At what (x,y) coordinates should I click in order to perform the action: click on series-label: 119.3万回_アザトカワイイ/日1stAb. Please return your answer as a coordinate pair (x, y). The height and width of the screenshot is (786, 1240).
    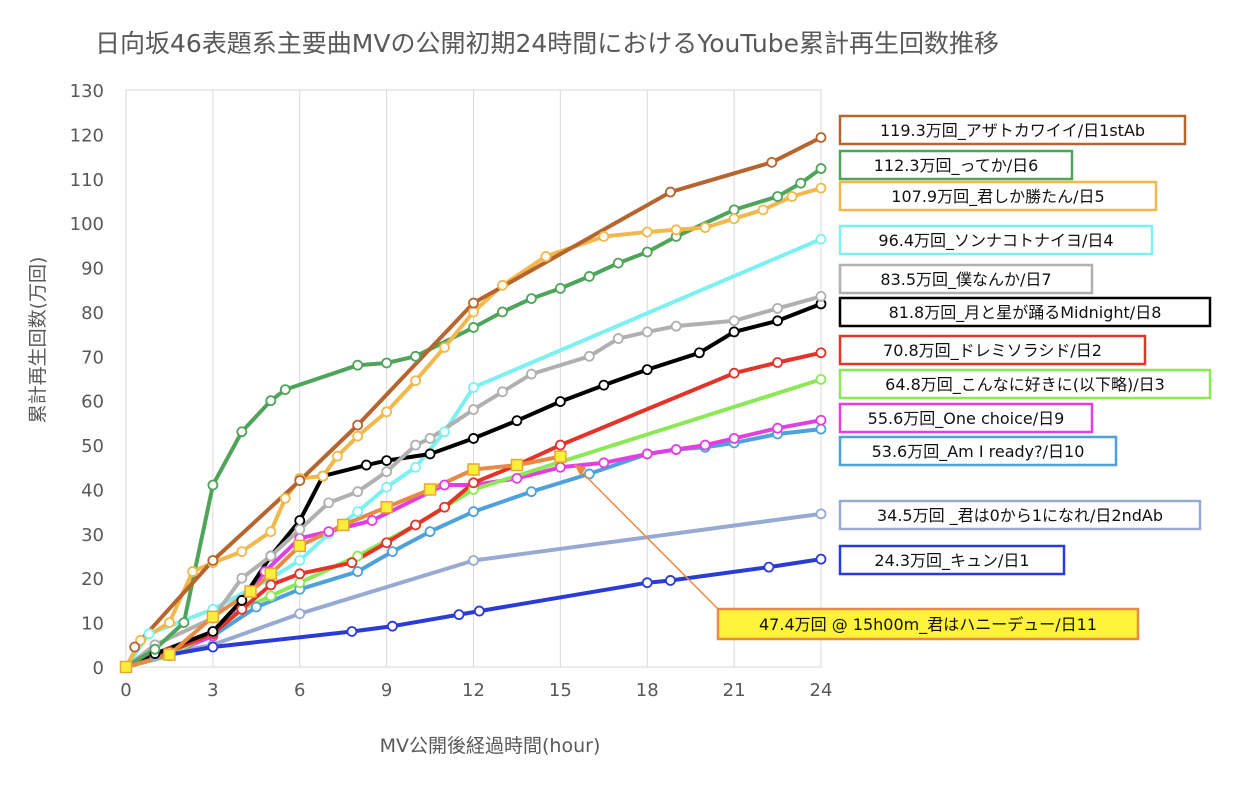
    Looking at the image, I should click on (1012, 131).